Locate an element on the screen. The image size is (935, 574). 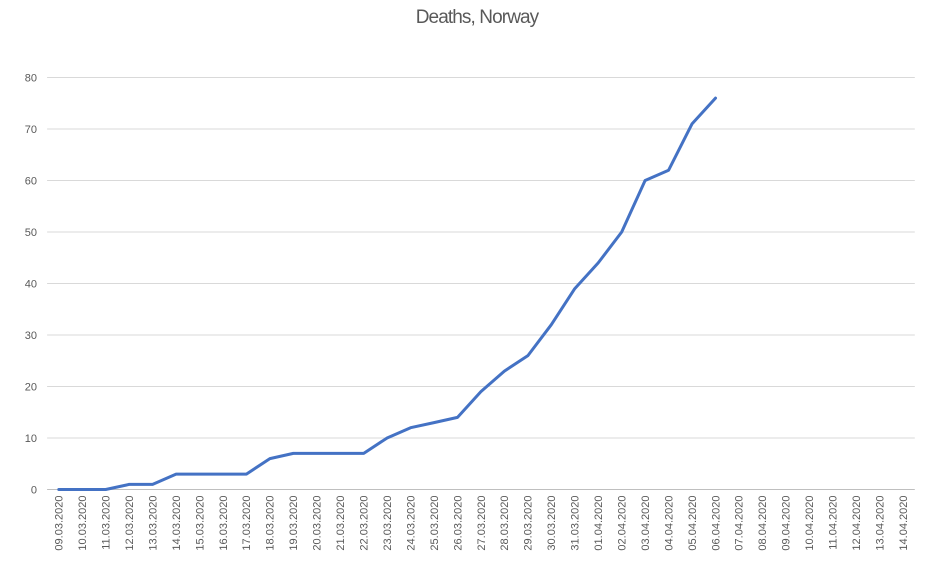
svg-text: 09.03.2020 is located at coordinates (60, 523).